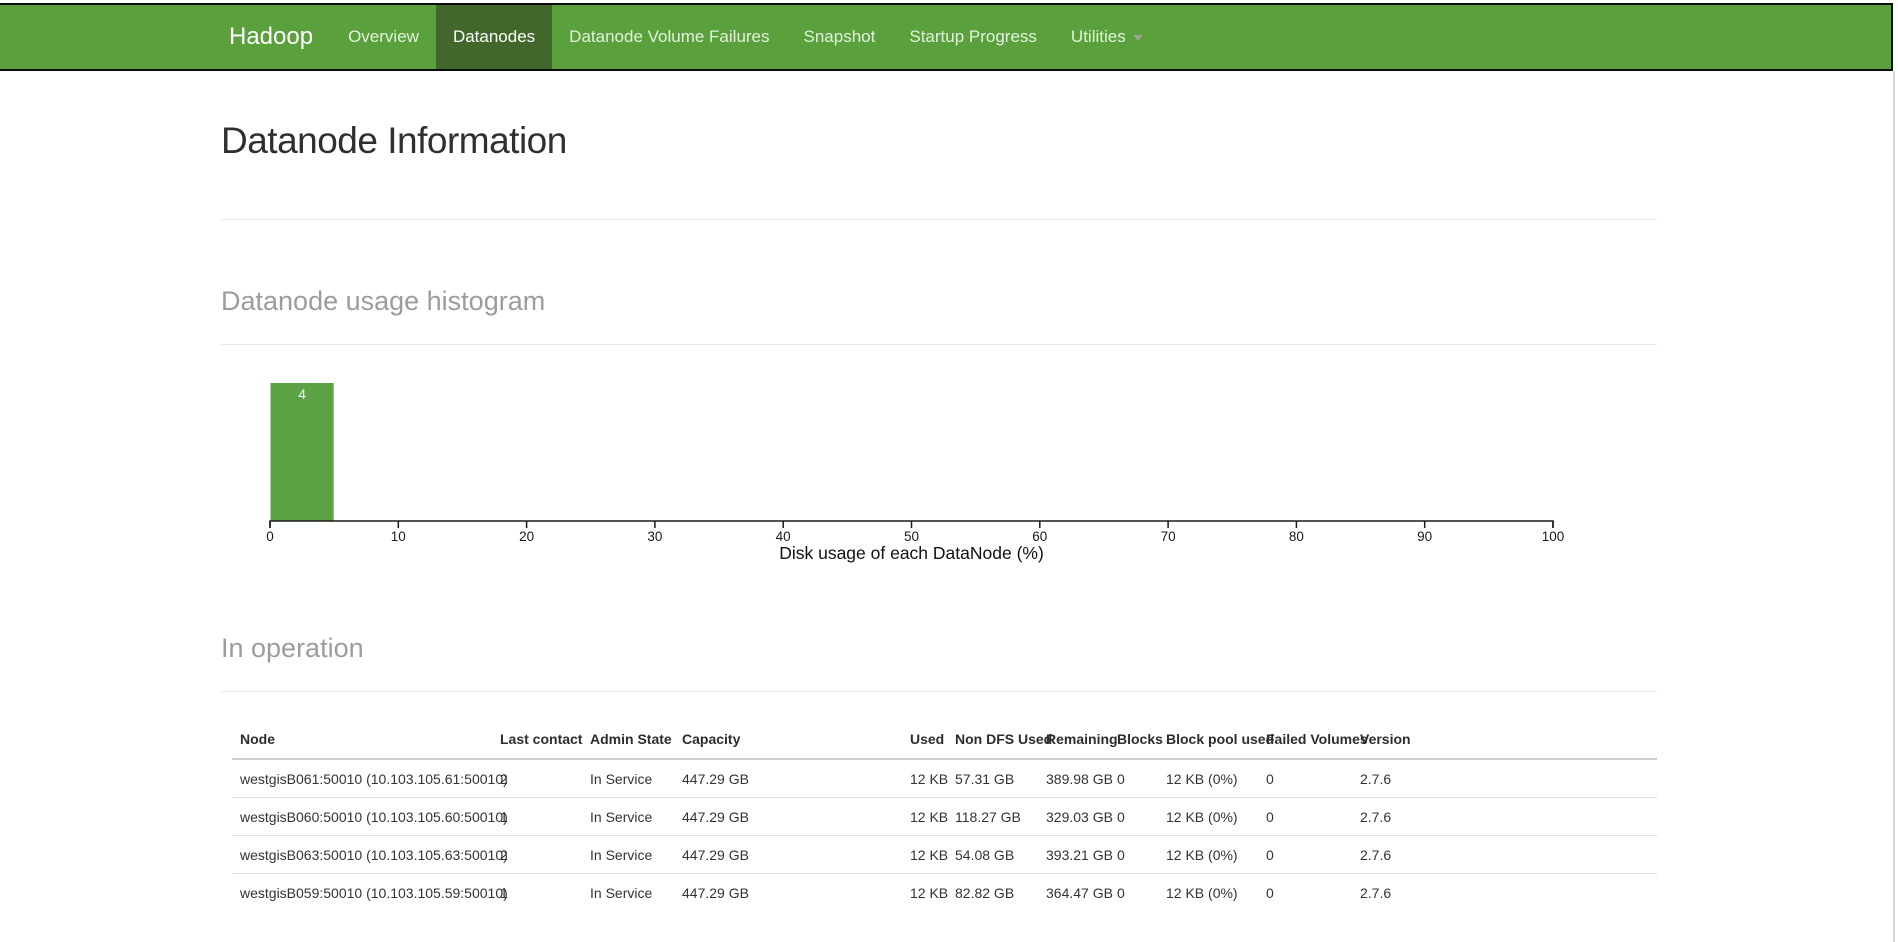 The height and width of the screenshot is (942, 1898). I want to click on x-axis-tick-label: 20, so click(526, 536).